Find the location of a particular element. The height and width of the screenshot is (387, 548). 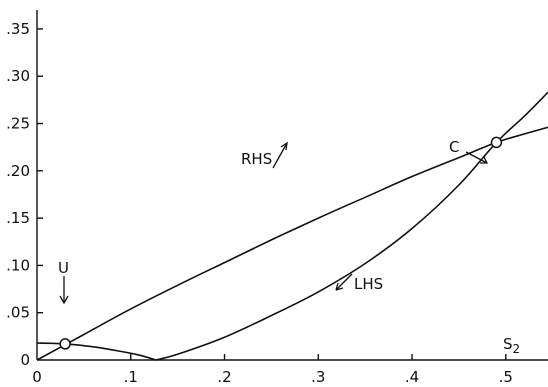

y-tick-label: .10 is located at coordinates (18, 265).